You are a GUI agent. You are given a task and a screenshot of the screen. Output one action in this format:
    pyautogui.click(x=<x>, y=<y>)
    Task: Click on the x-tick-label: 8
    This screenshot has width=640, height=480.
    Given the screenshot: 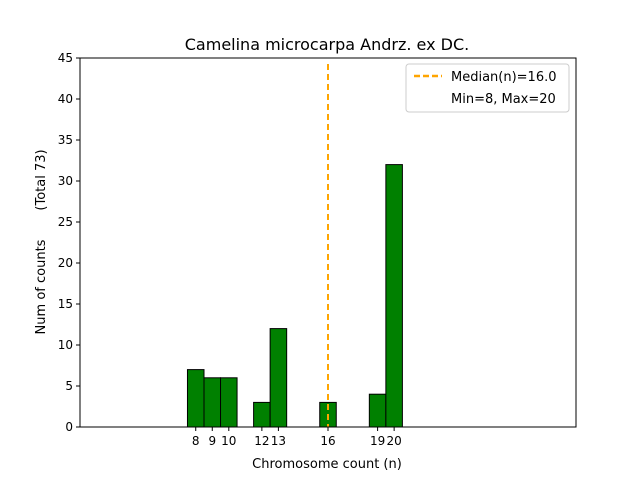 What is the action you would take?
    pyautogui.click(x=196, y=441)
    